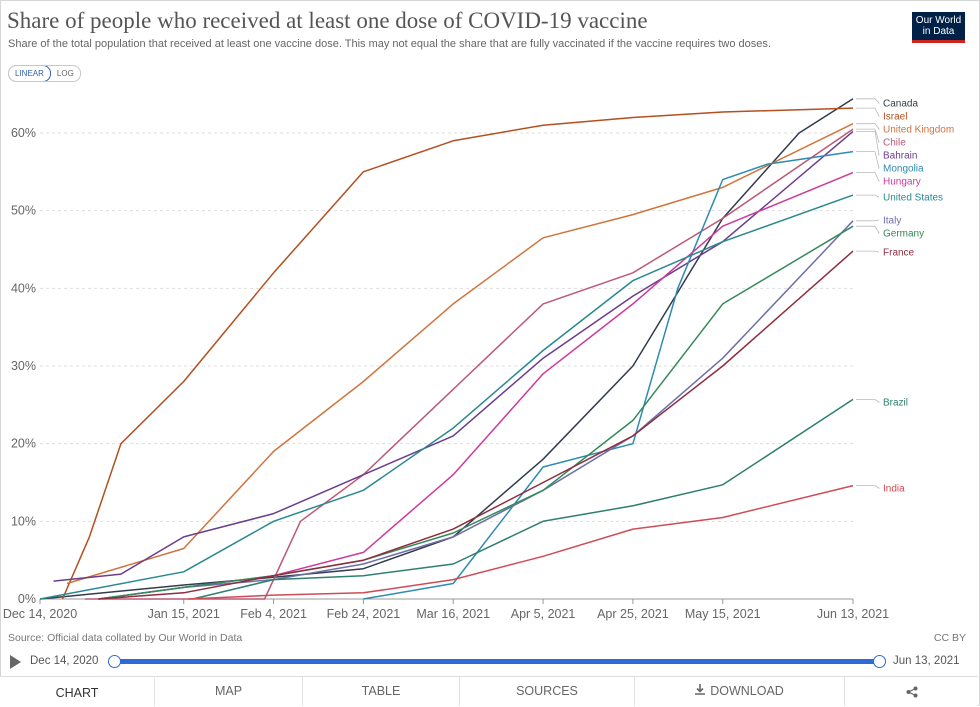 The image size is (980, 707). Describe the element at coordinates (40, 614) in the screenshot. I see `x-tick-label: Dec 14, 2020` at that location.